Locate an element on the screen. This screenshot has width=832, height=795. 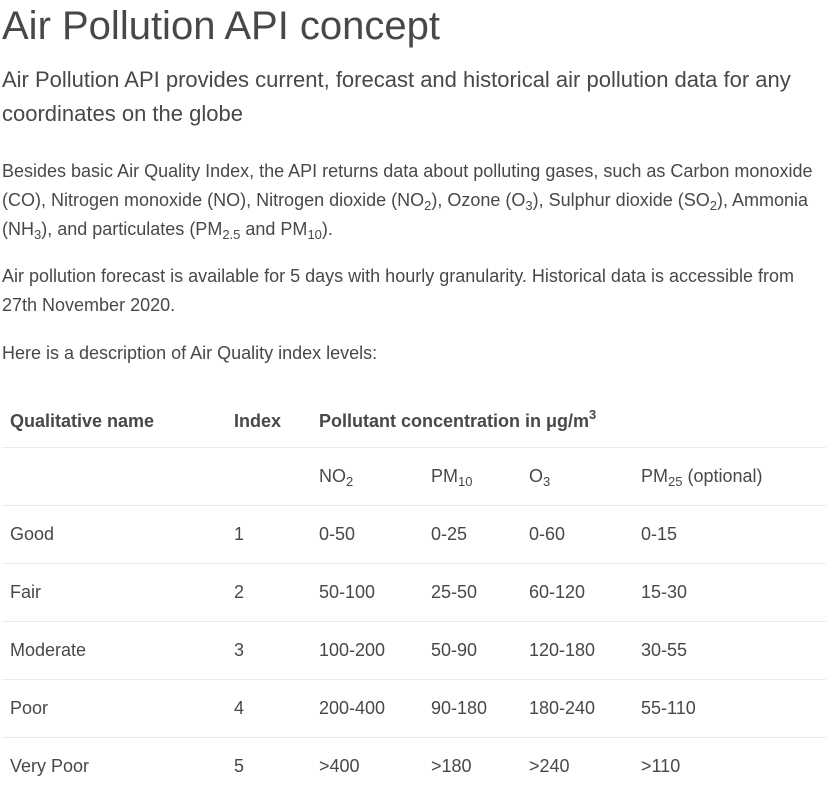
o3-cell: 0-60 is located at coordinates (577, 535).